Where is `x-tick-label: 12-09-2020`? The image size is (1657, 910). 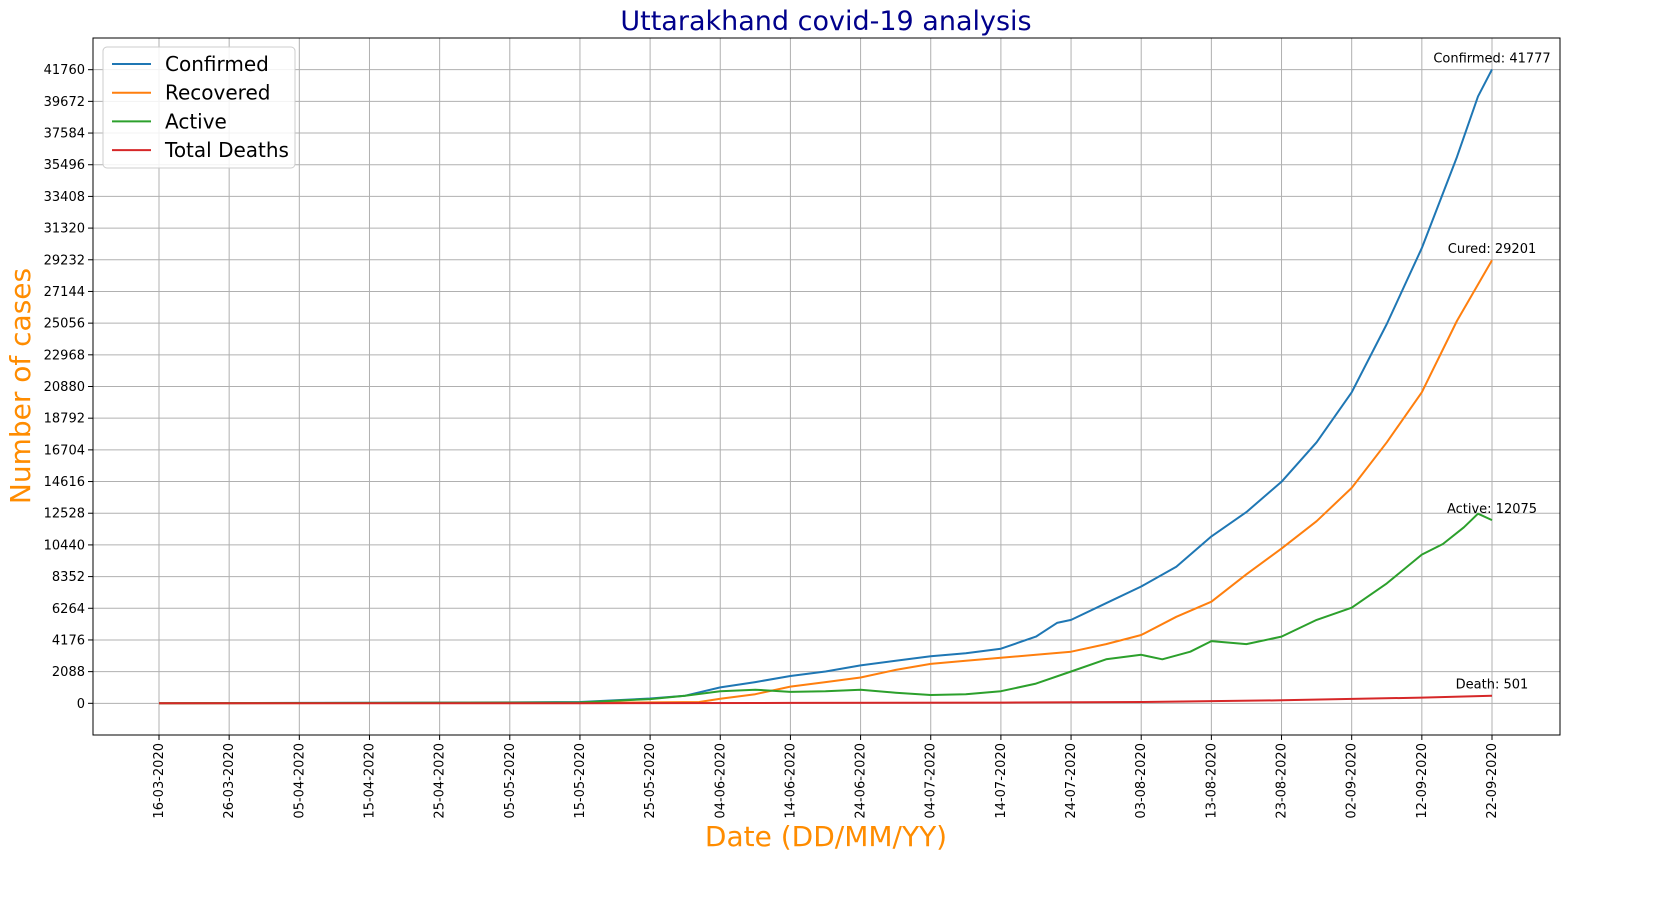 x-tick-label: 12-09-2020 is located at coordinates (1422, 781).